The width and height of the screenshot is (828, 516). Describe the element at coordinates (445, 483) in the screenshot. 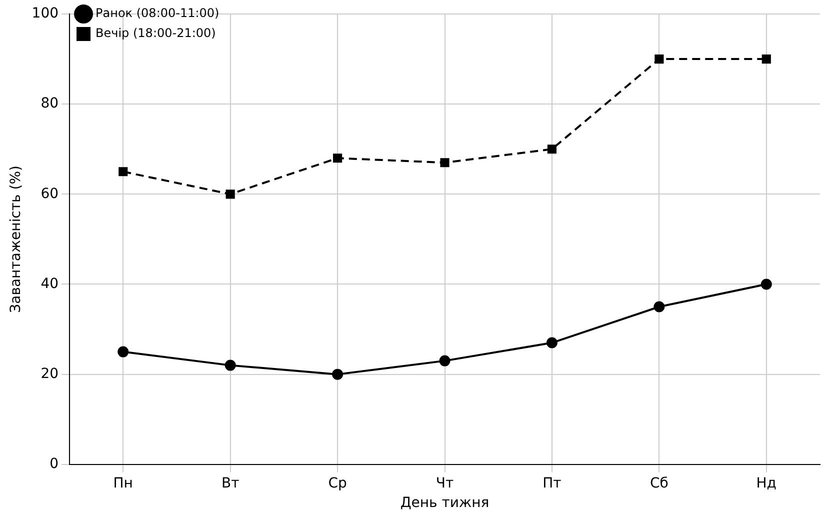

I see `x-tick-label: Чт` at that location.